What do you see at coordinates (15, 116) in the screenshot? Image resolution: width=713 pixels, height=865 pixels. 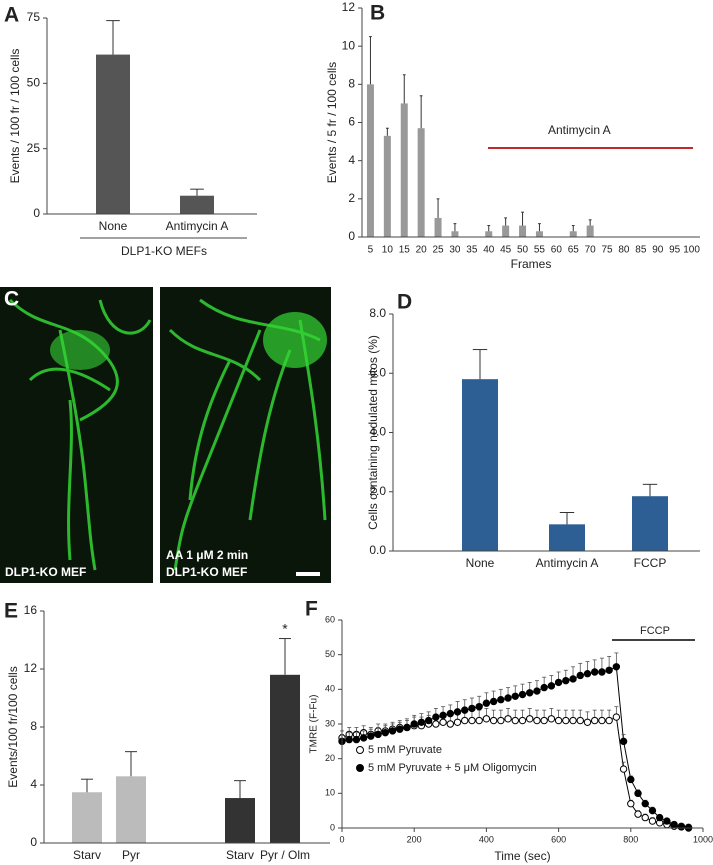 I see `y-axis-label: Events / 100 fr / 100 cells` at bounding box center [15, 116].